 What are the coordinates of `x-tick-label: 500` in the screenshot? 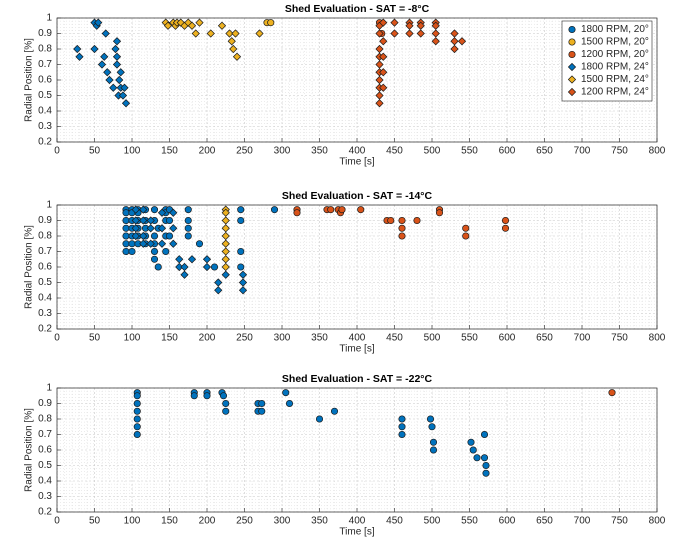 It's located at (432, 151).